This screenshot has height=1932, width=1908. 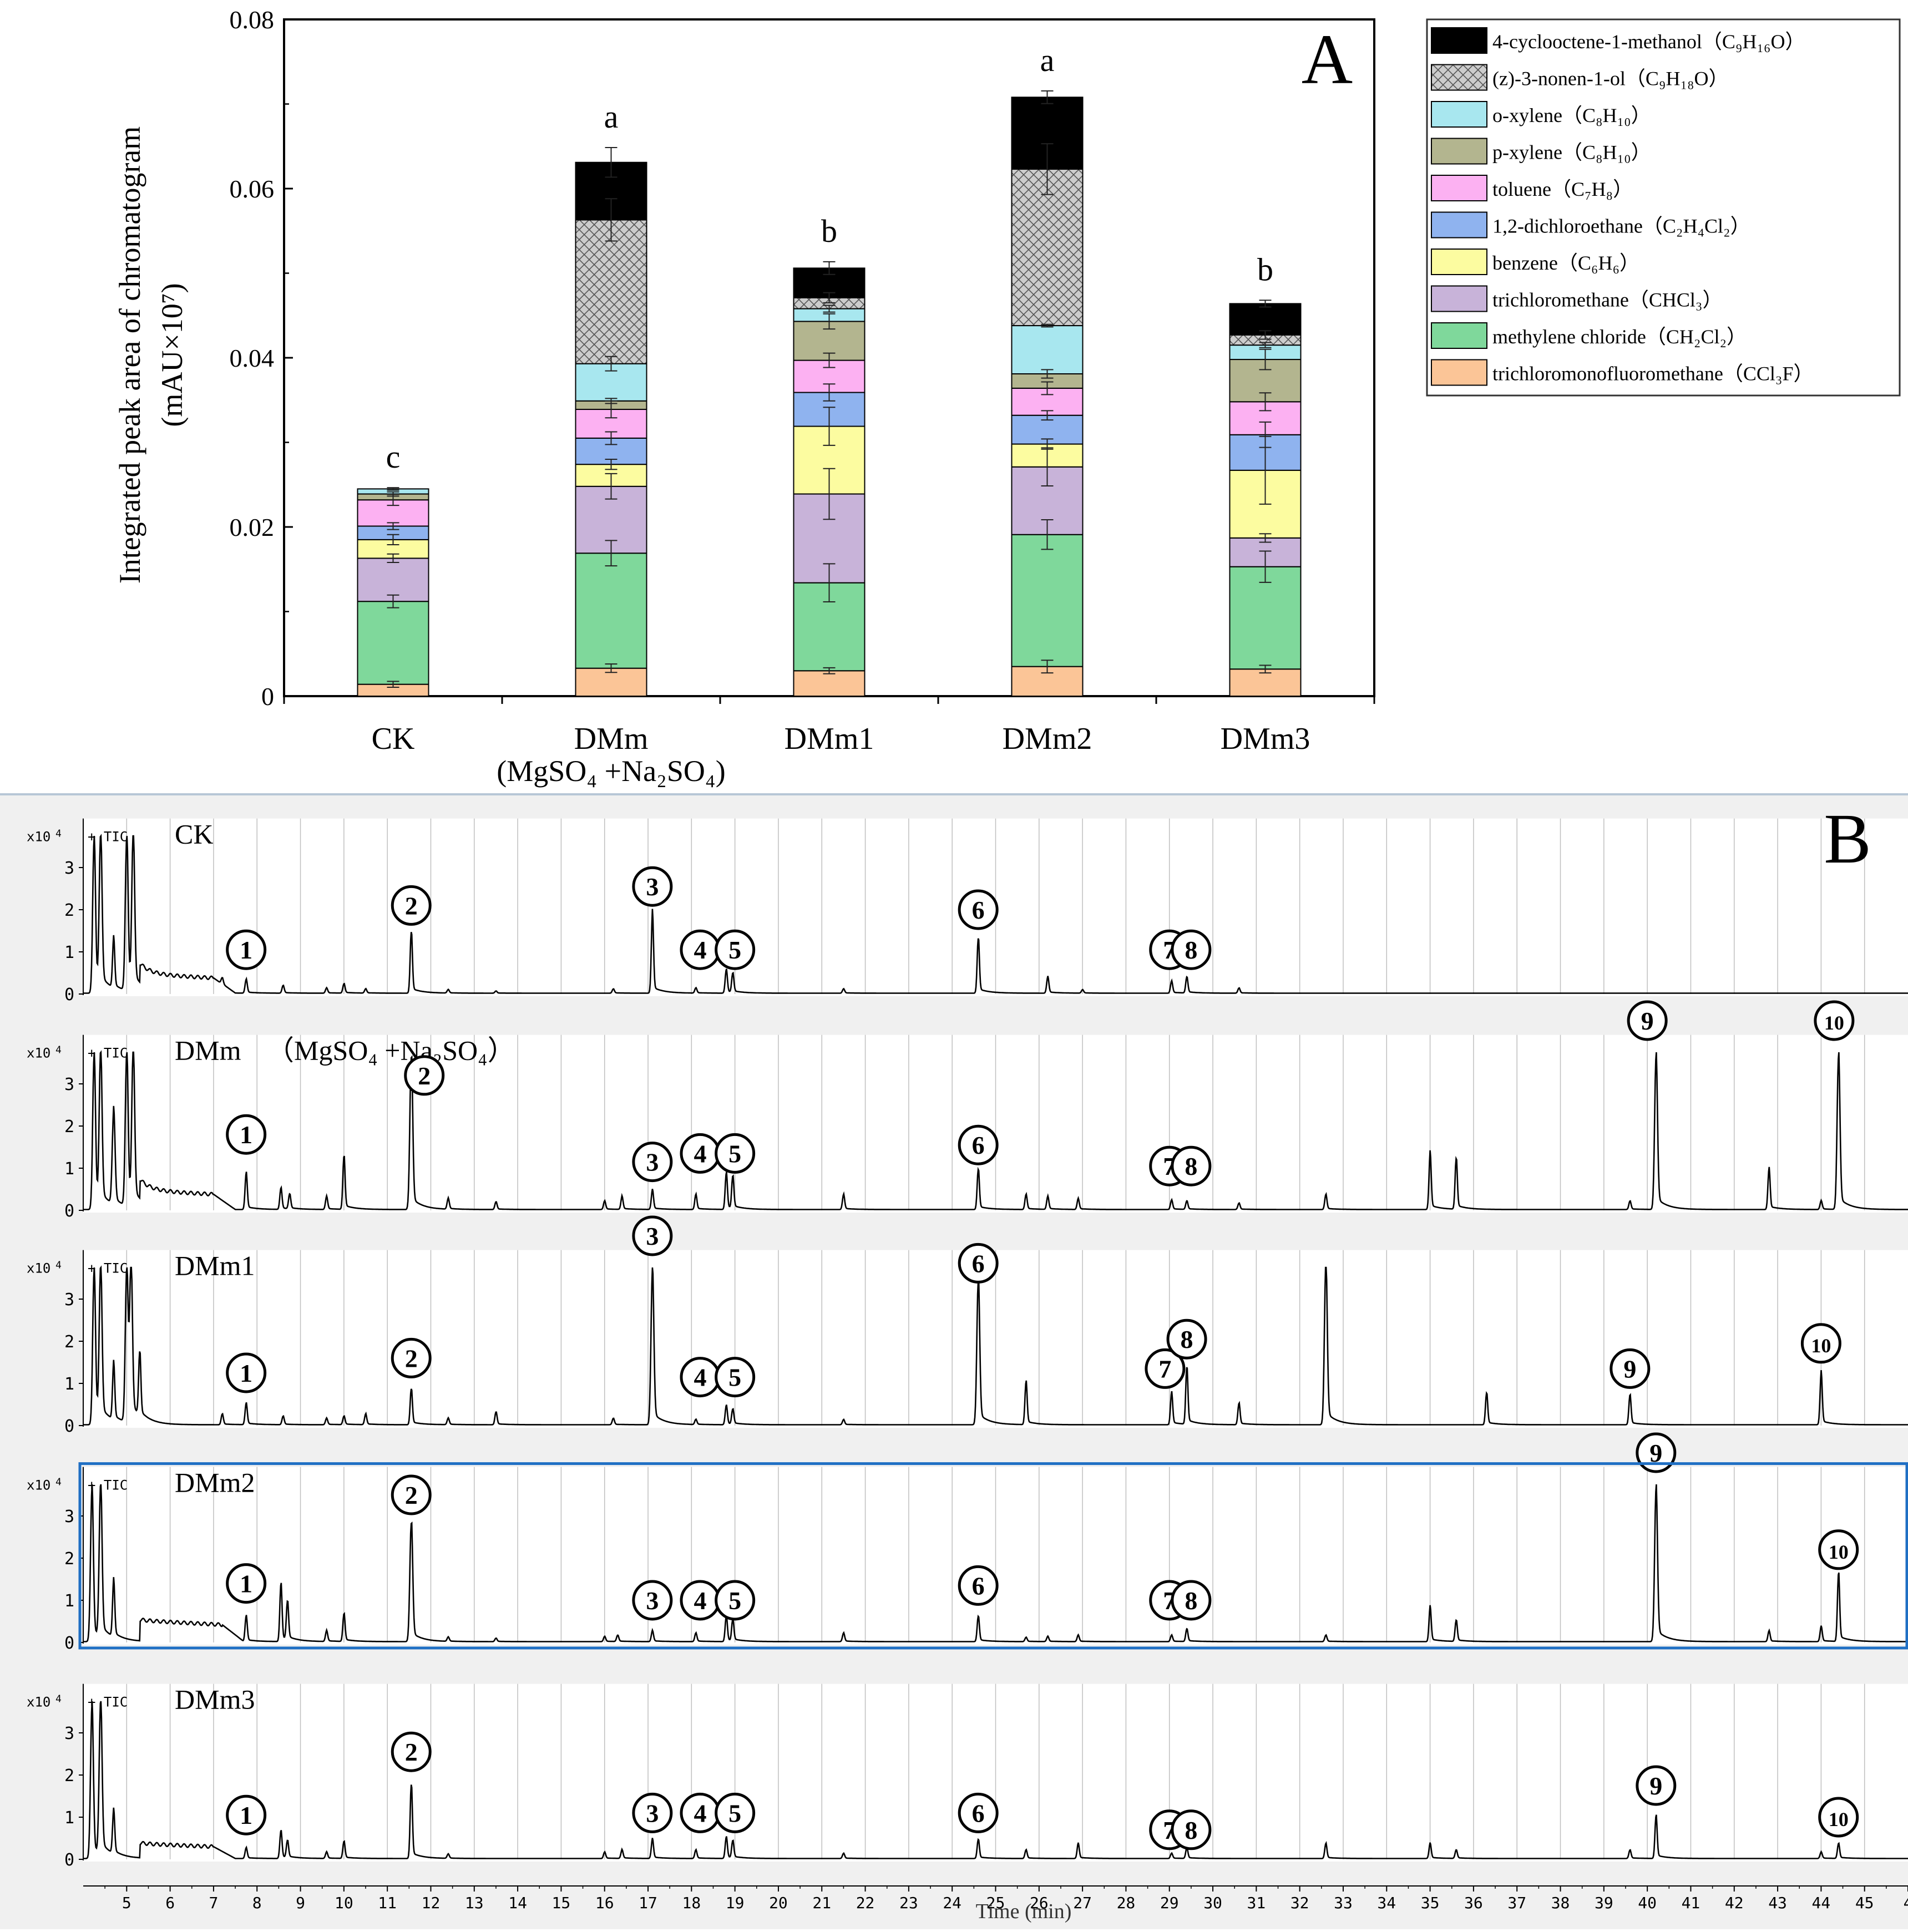 What do you see at coordinates (1327, 59) in the screenshot?
I see `panel-a-label: A` at bounding box center [1327, 59].